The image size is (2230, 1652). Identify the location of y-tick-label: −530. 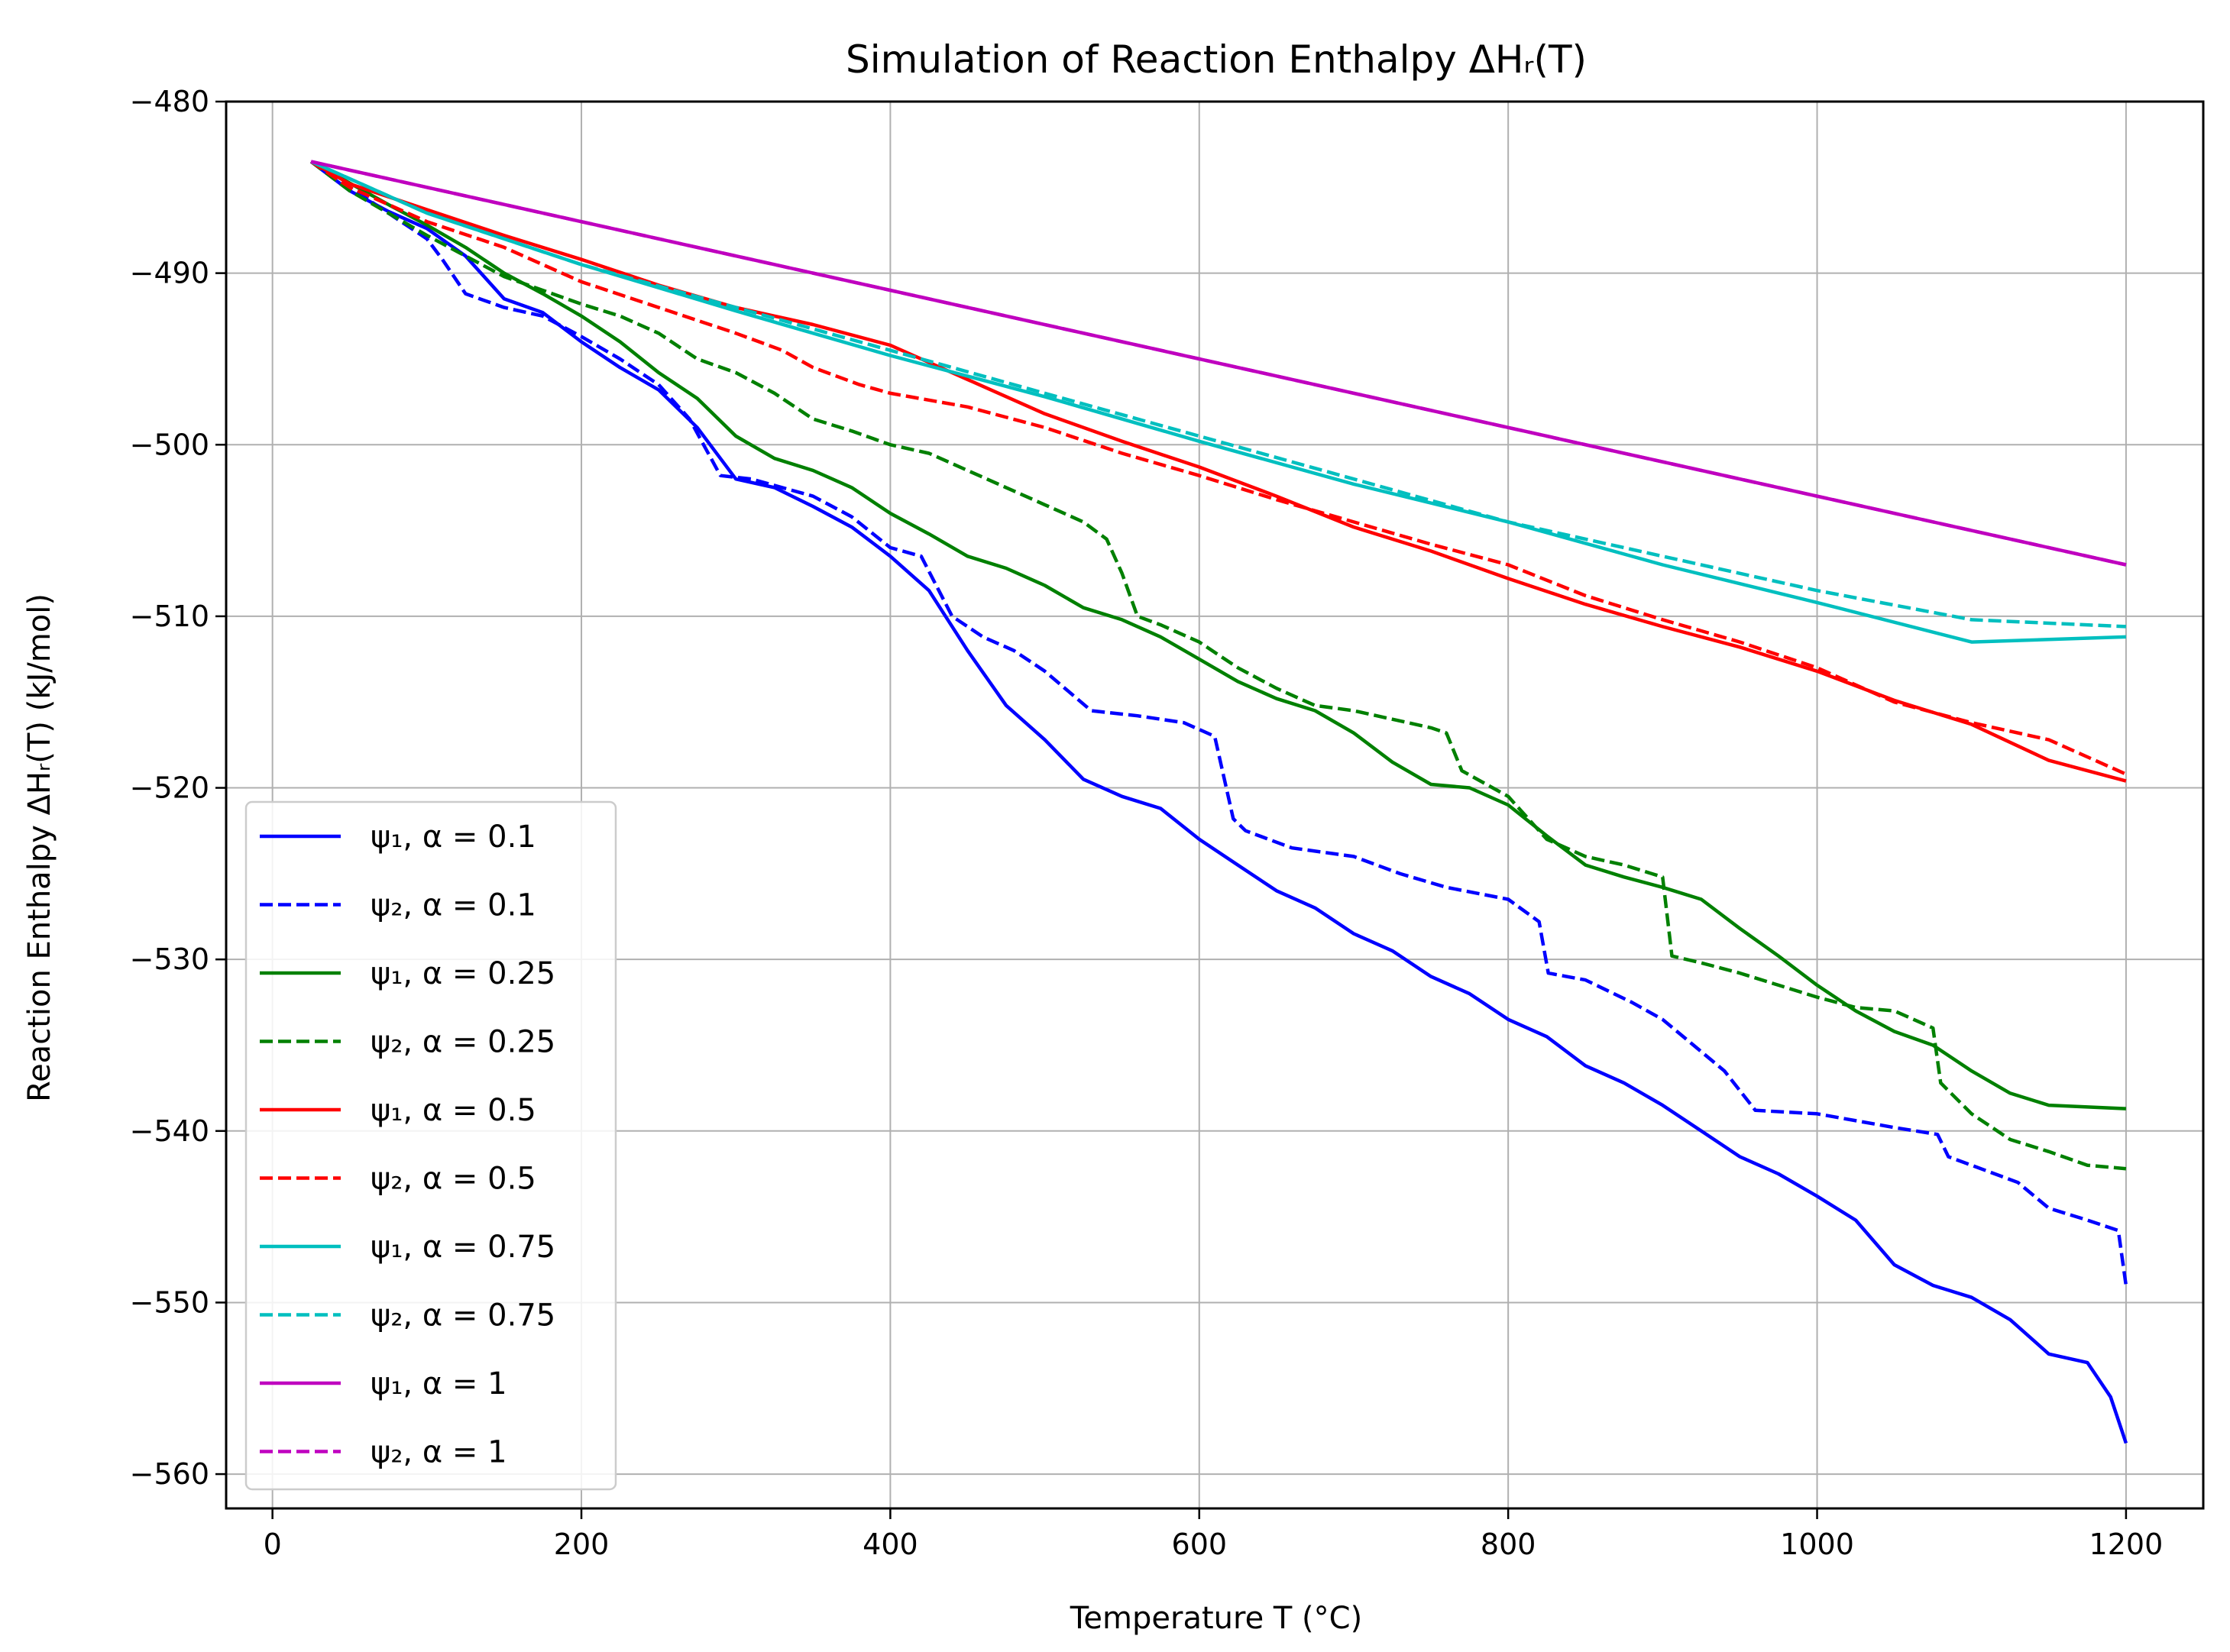
(169, 959).